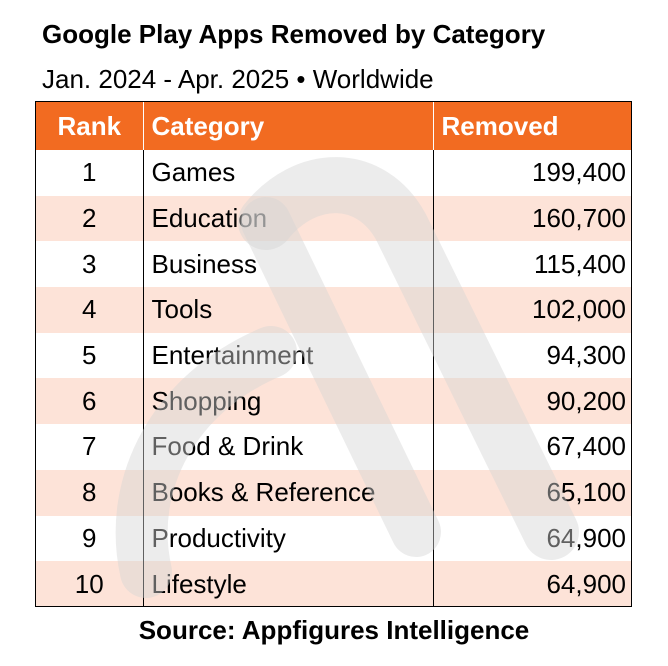 The width and height of the screenshot is (668, 666). Describe the element at coordinates (531, 126) in the screenshot. I see `column-header-removed: Removed` at that location.